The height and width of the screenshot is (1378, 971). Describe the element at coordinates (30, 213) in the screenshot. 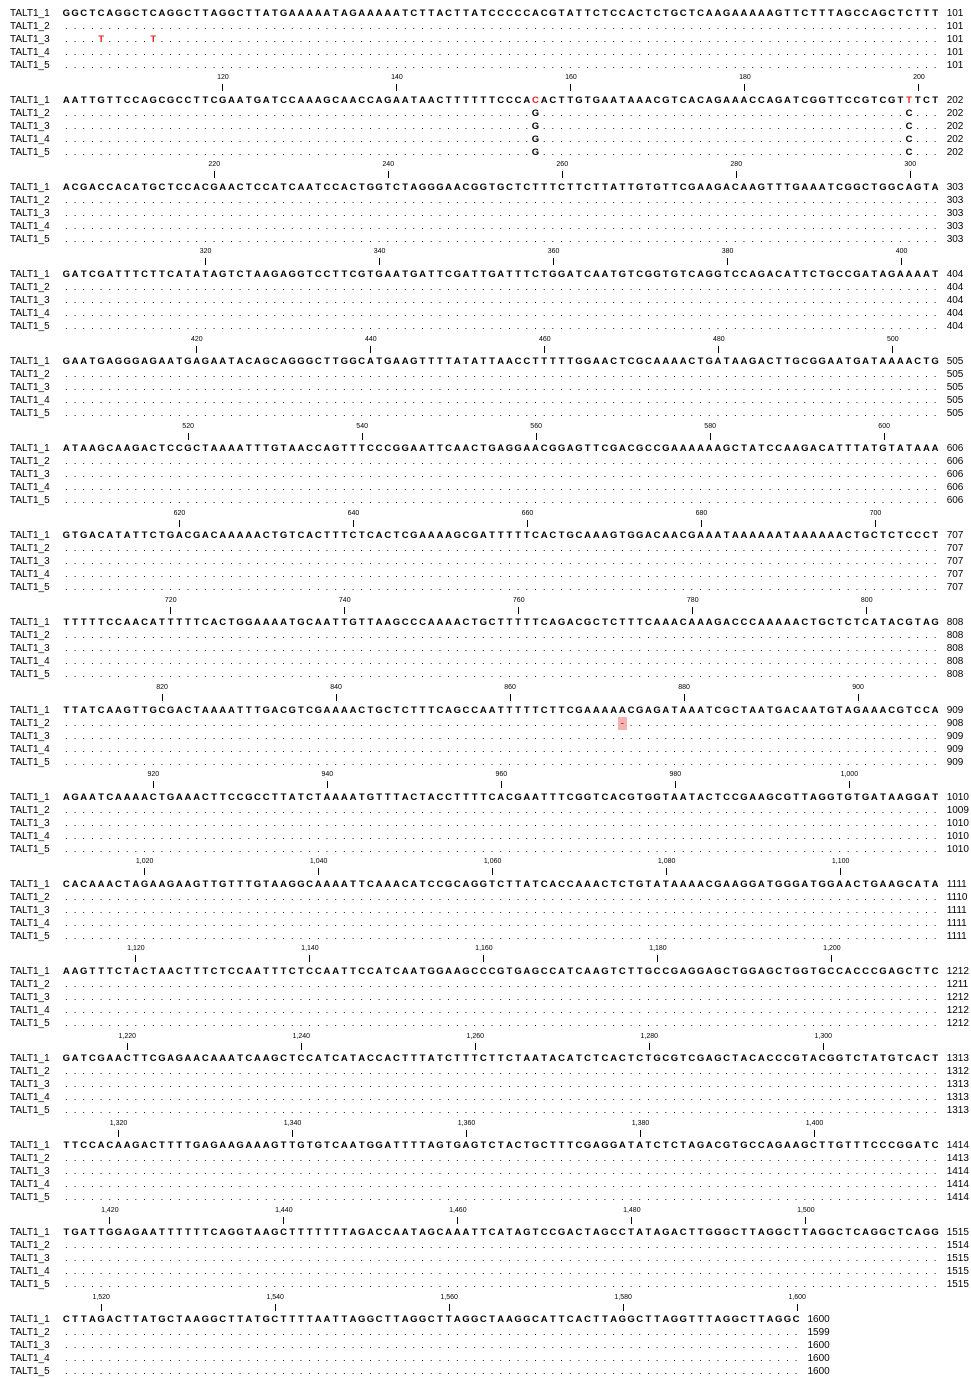

I see `sequence-name: TALT1_3` at that location.